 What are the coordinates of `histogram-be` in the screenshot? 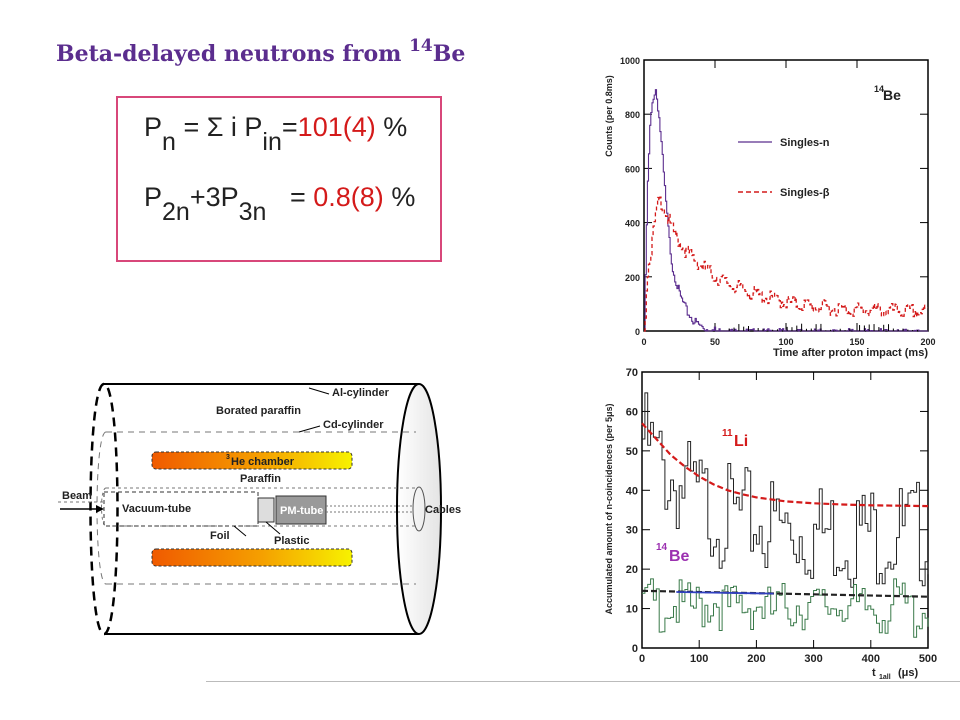 It's located at (785, 608).